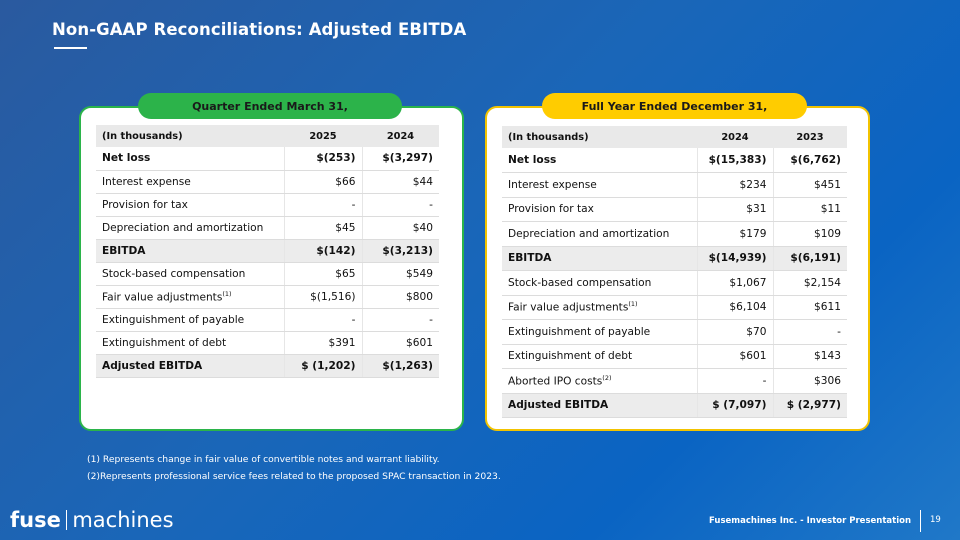 This screenshot has height=540, width=960. I want to click on value-cell: $549, so click(400, 274).